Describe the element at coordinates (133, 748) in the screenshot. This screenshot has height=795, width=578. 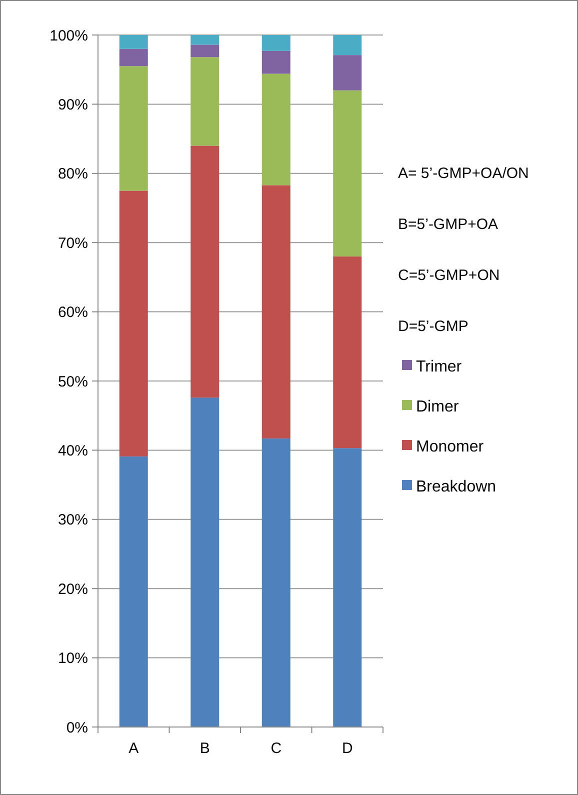
I see `x-tick-label: A` at that location.